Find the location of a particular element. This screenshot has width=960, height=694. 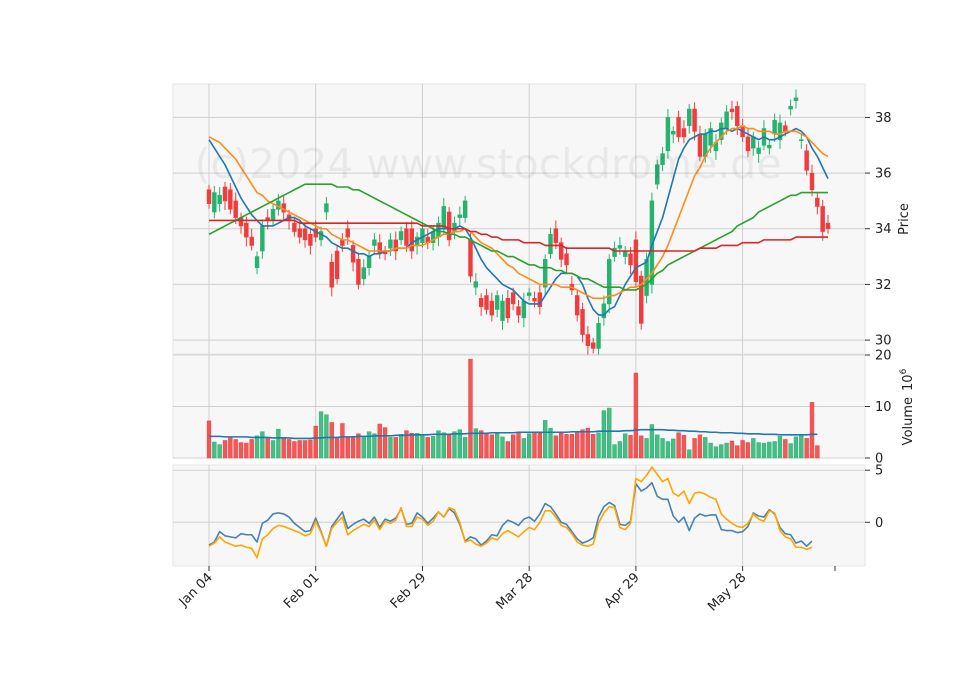

volume-ytick-label: 0 is located at coordinates (879, 459).